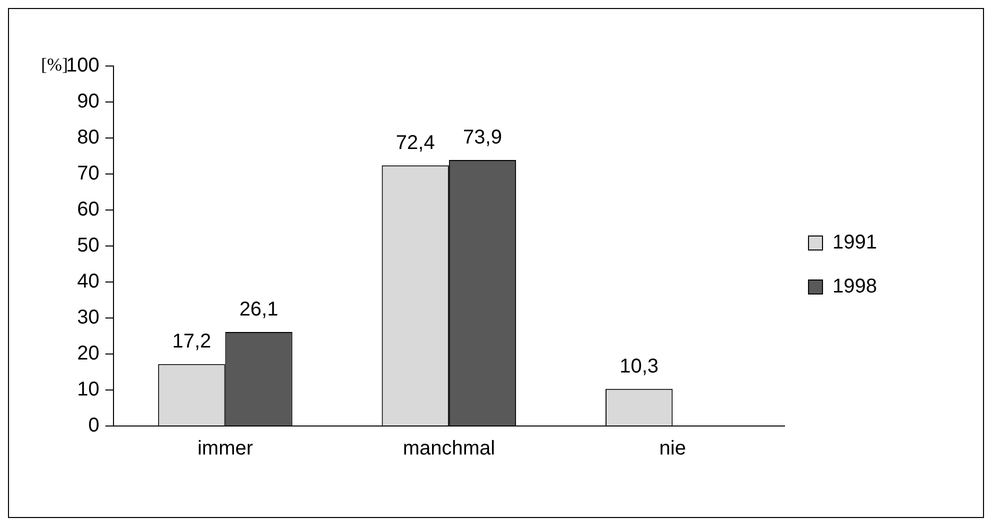 The height and width of the screenshot is (524, 997). Describe the element at coordinates (855, 243) in the screenshot. I see `legend-label: 1991` at that location.